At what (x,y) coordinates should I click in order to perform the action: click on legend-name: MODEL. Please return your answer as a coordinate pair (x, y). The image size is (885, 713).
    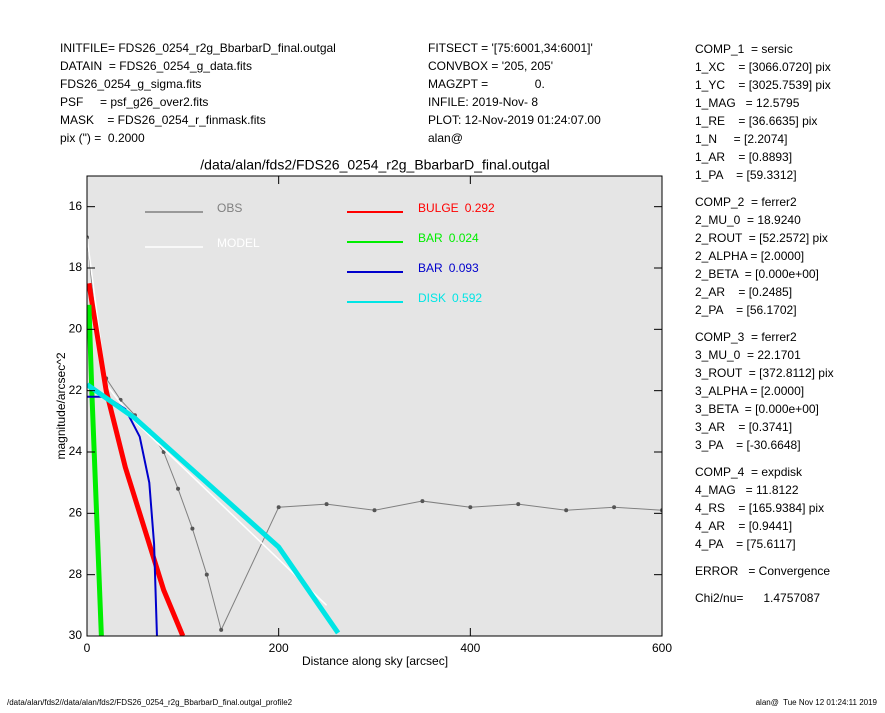
    Looking at the image, I should click on (238, 243).